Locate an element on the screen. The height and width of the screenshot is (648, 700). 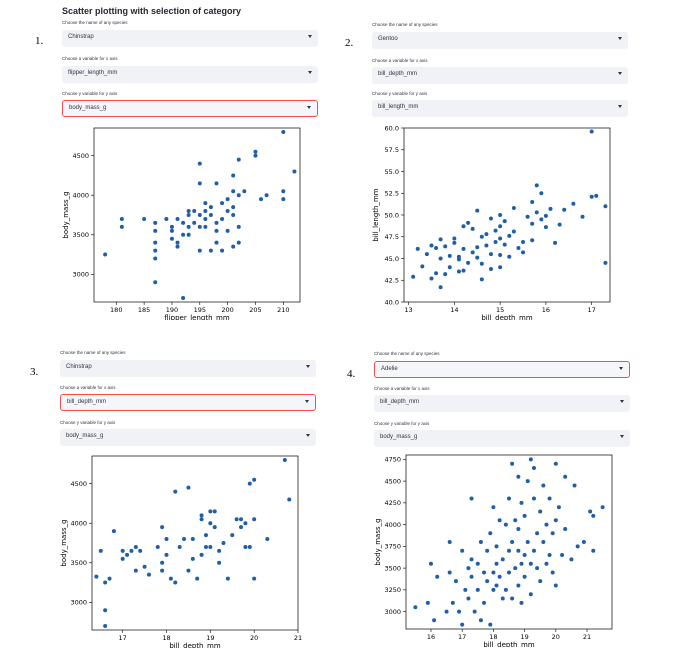
y-tick-label: 40.0 is located at coordinates (392, 302).